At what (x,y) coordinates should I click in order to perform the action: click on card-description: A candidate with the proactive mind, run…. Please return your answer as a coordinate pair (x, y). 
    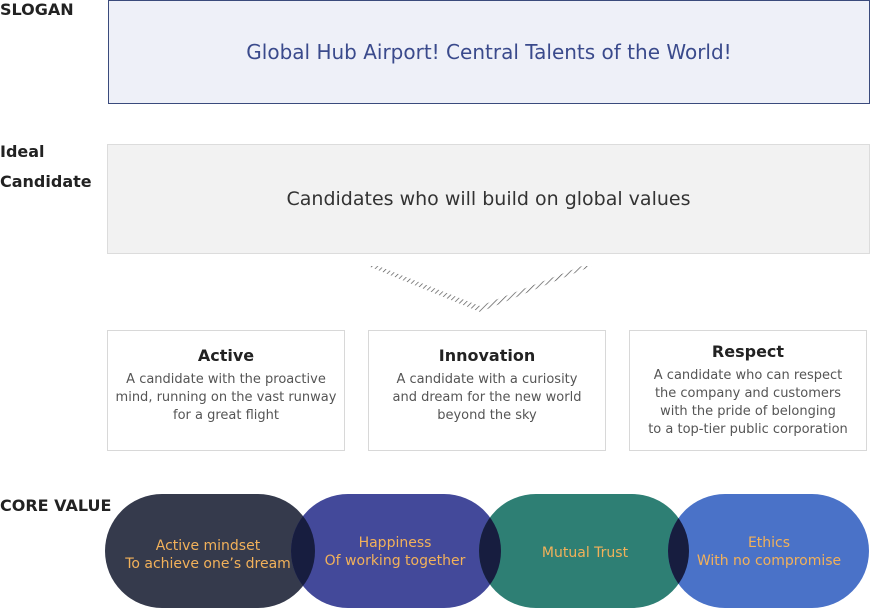
    Looking at the image, I should click on (226, 398).